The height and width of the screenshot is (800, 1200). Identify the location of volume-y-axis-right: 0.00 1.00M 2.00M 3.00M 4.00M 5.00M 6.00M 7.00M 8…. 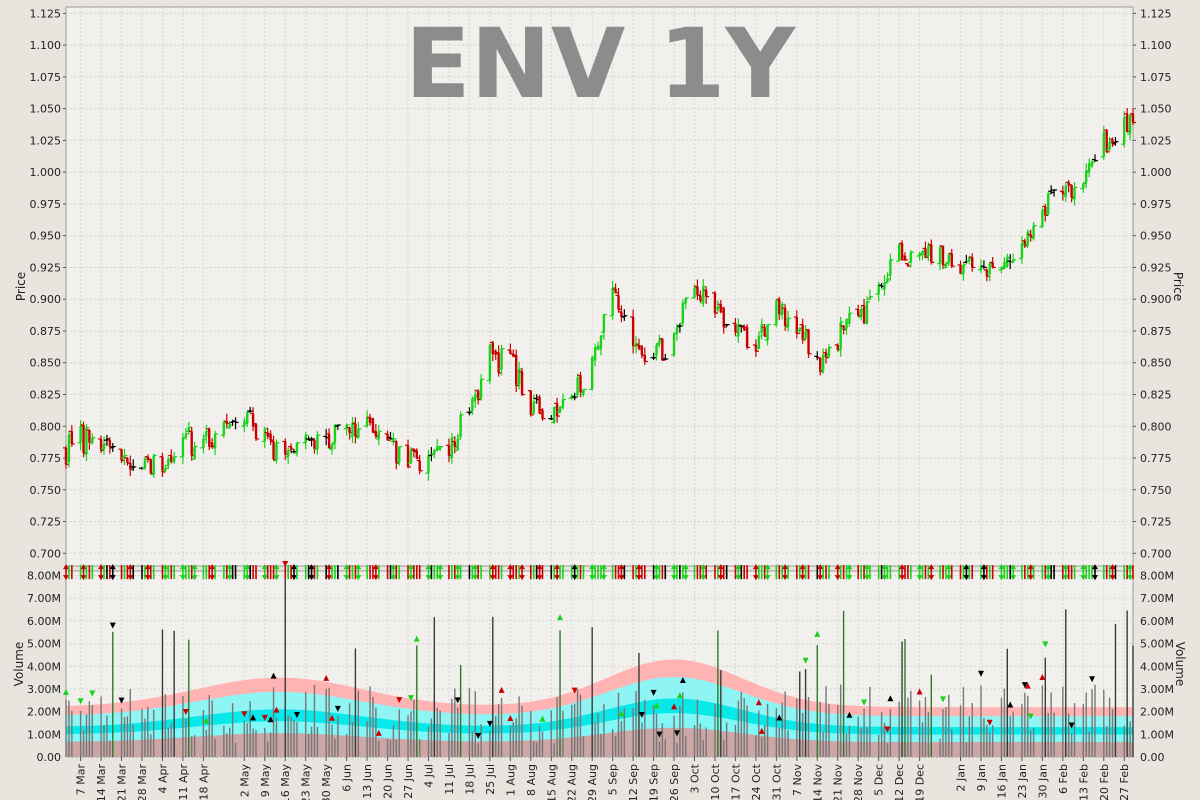
(1157, 667).